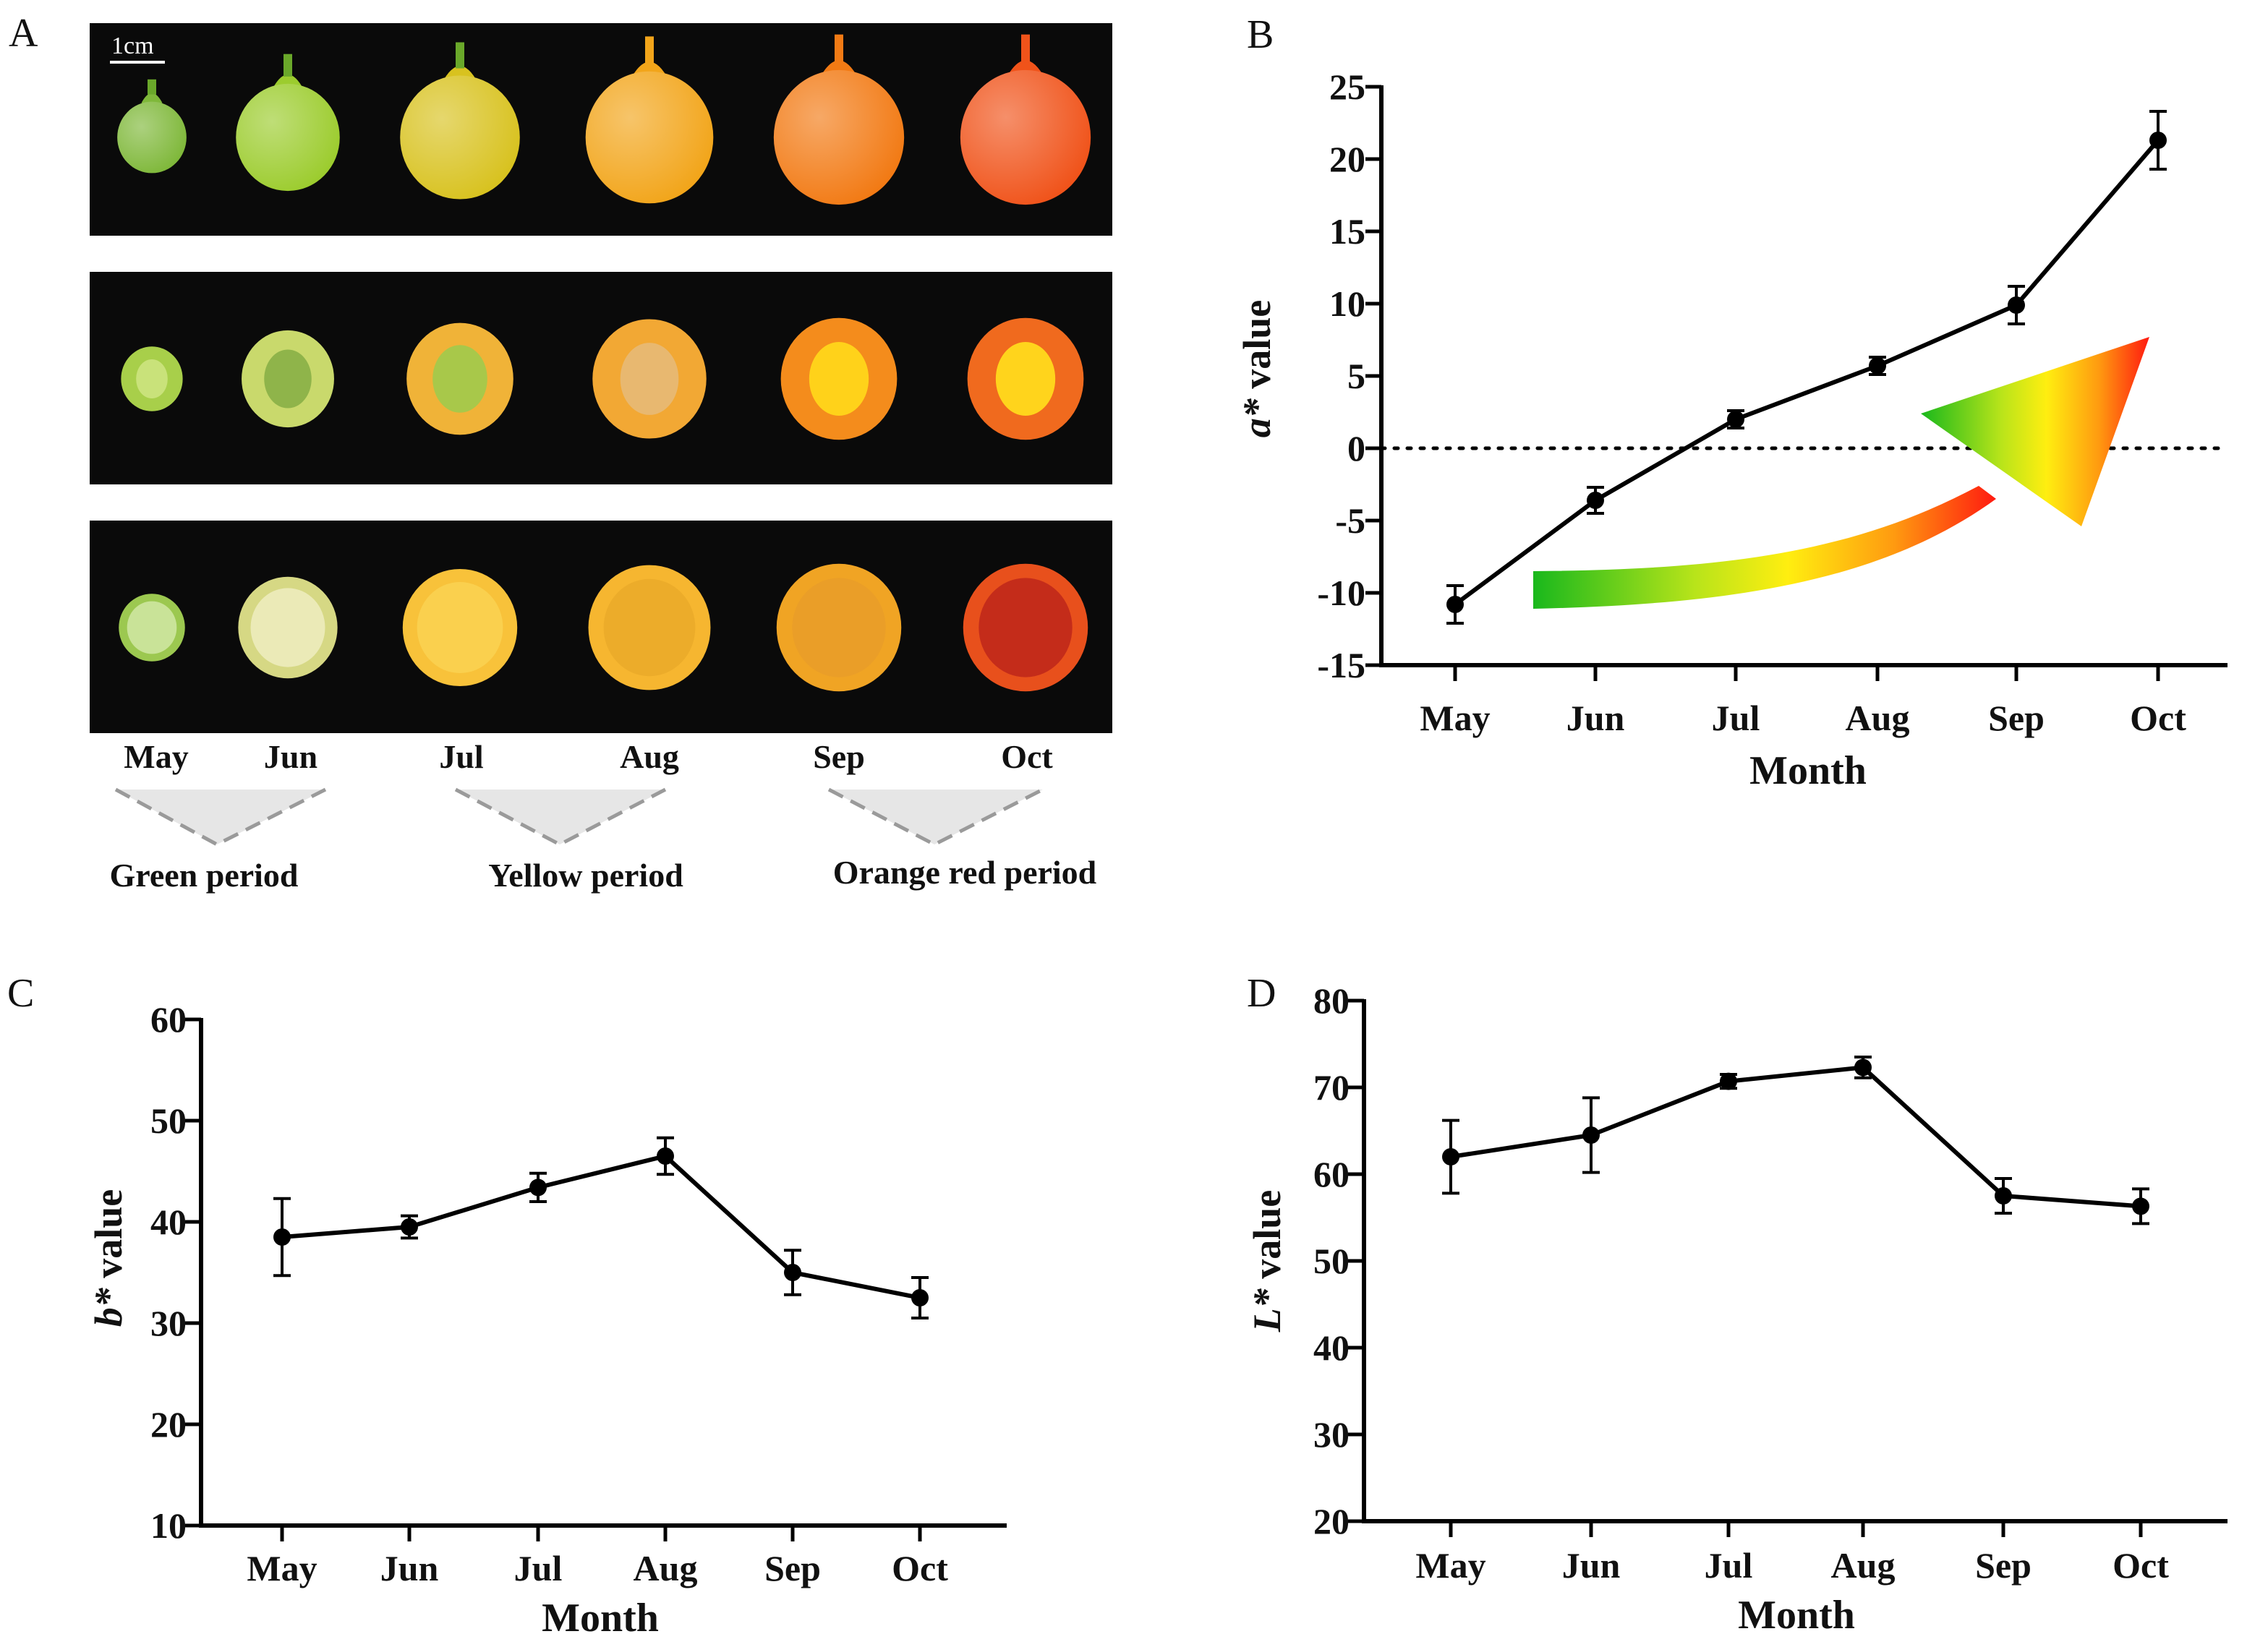 The width and height of the screenshot is (2268, 1647). Describe the element at coordinates (156, 756) in the screenshot. I see `photo-label-may: May` at that location.